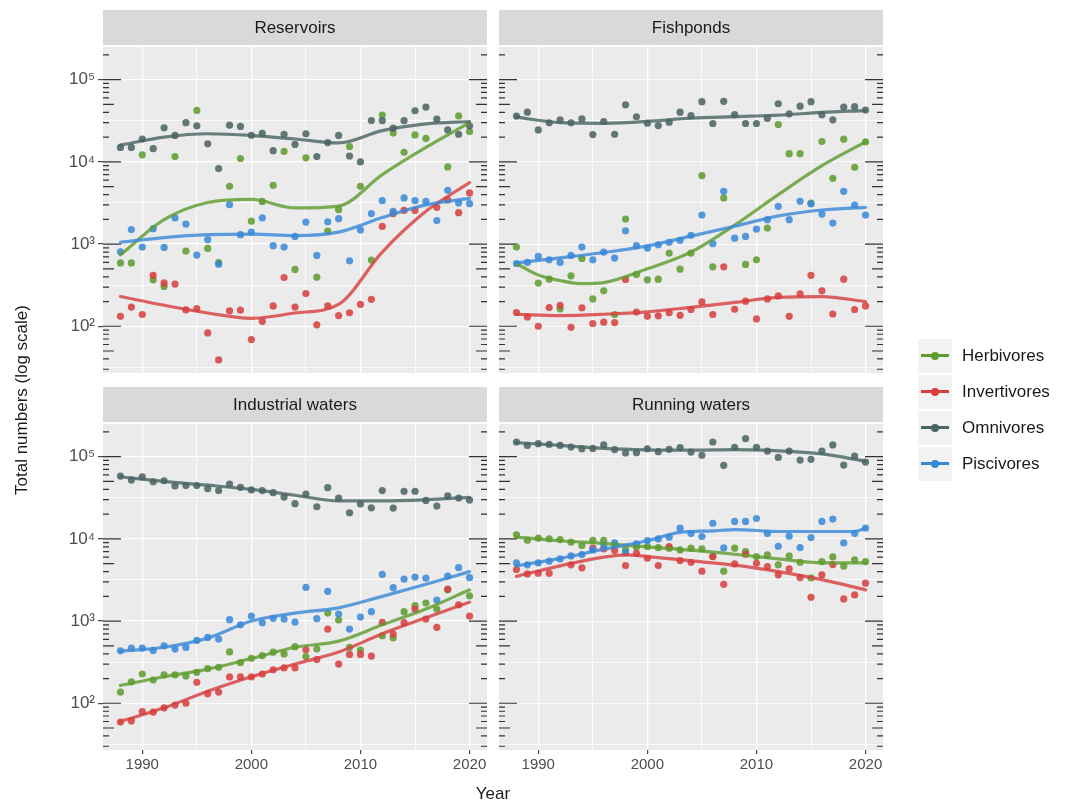 The width and height of the screenshot is (1083, 812). Describe the element at coordinates (691, 404) in the screenshot. I see `chart-title: Running waters` at that location.